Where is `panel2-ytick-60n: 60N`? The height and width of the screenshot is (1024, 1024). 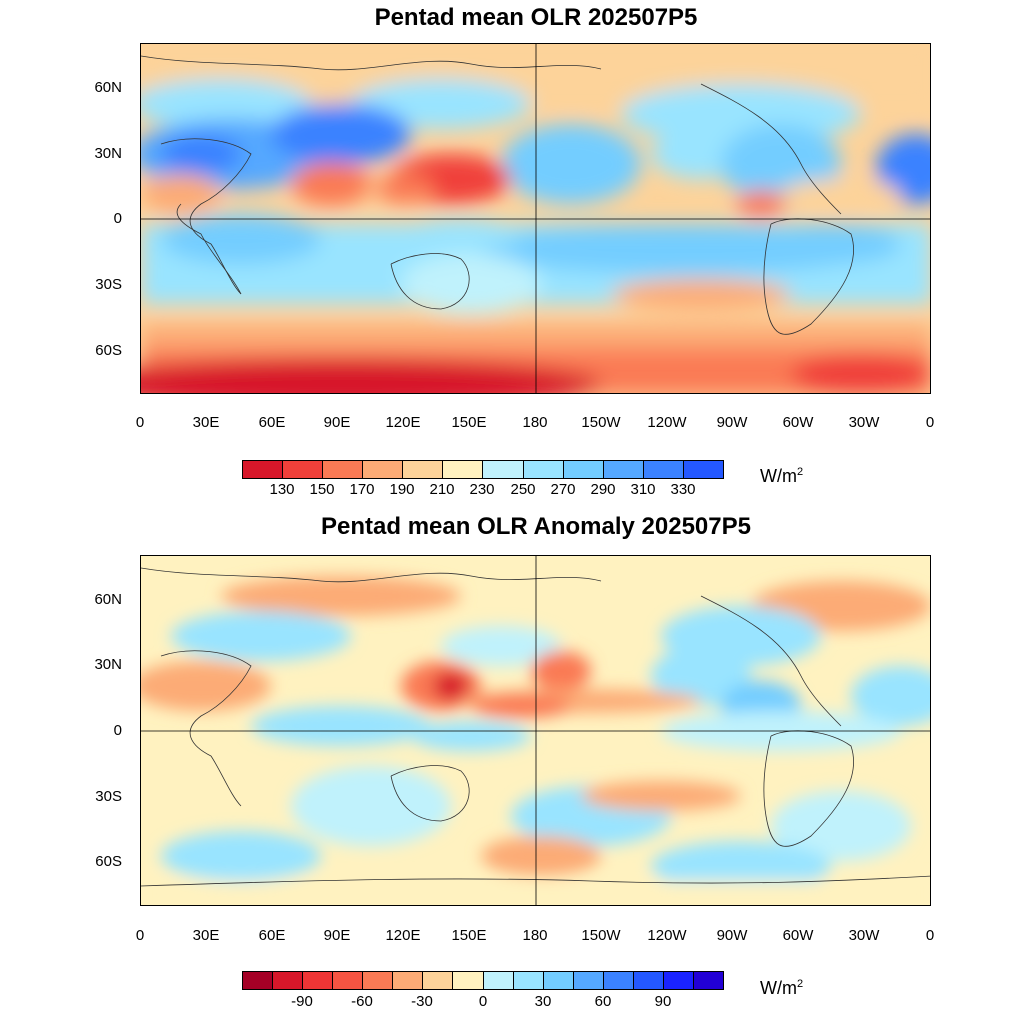 panel2-ytick-60n: 60N is located at coordinates (108, 599).